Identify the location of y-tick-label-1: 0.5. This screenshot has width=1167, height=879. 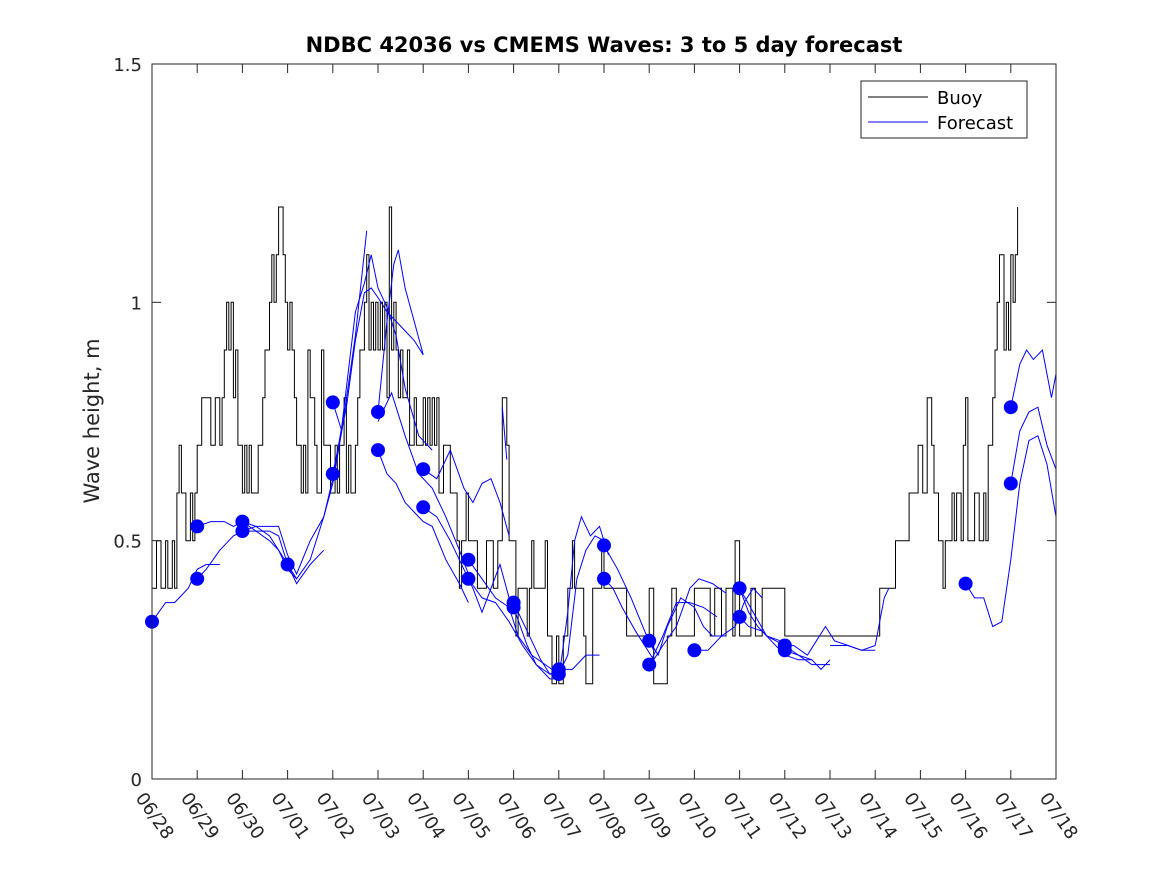
(127, 542).